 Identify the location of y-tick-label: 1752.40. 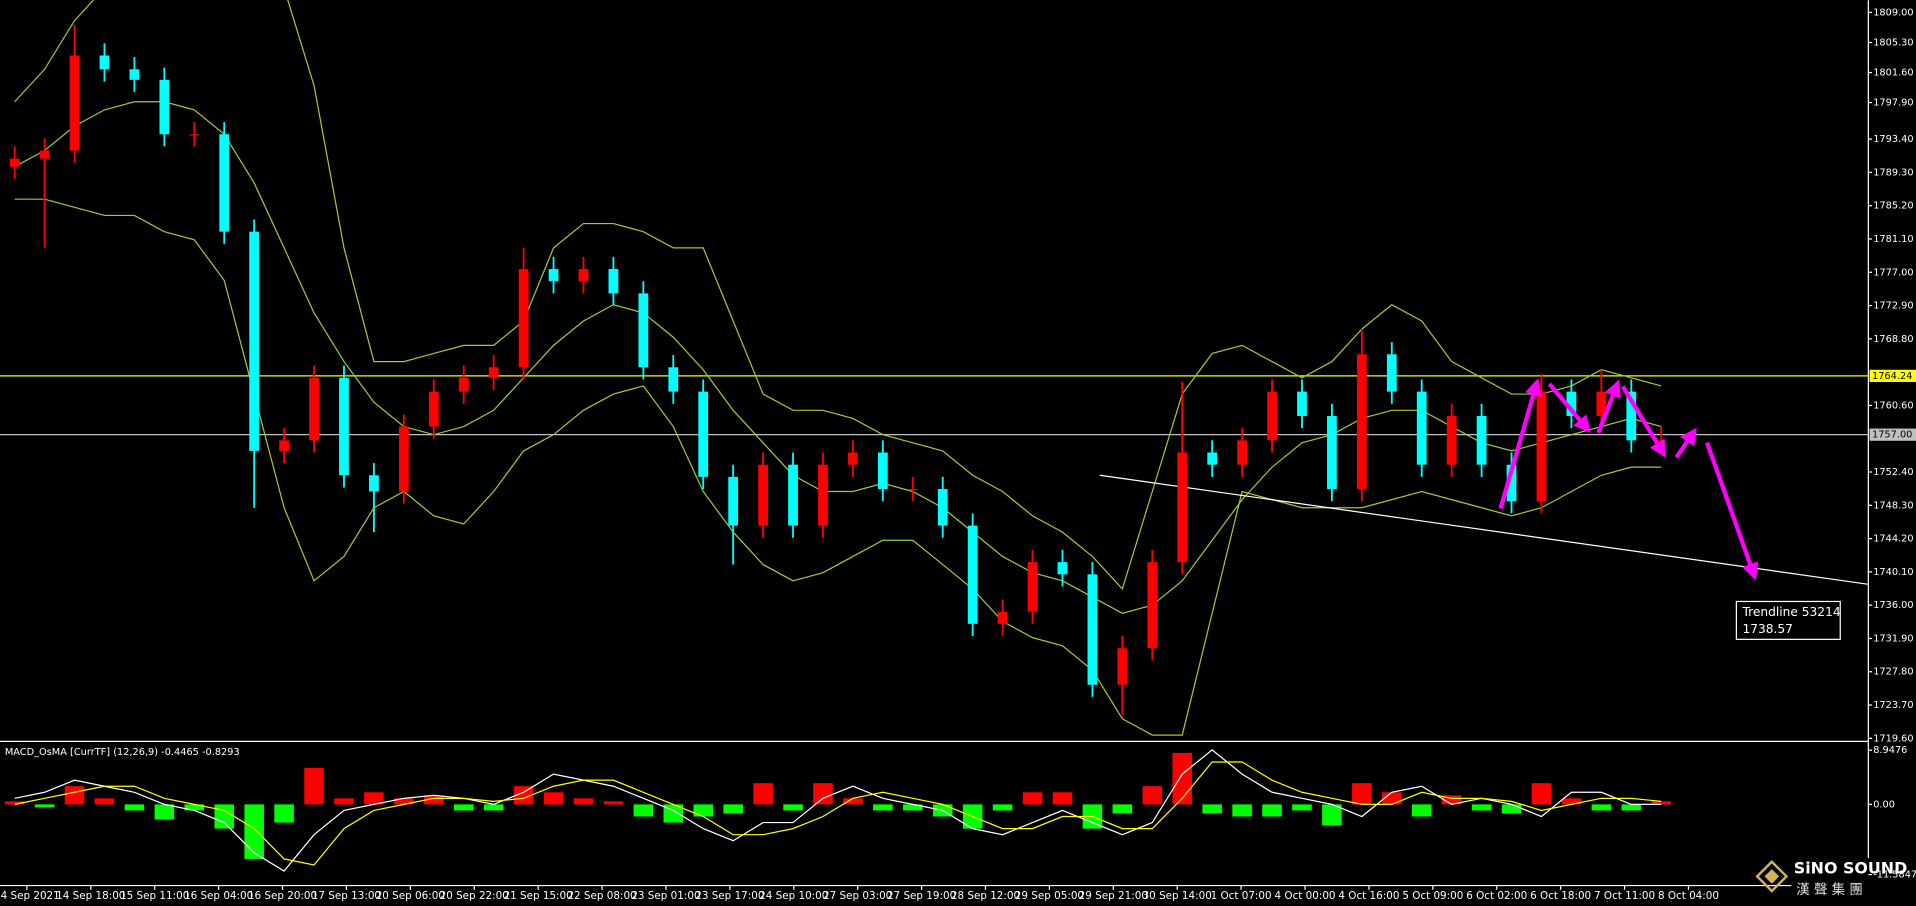
(1893, 472).